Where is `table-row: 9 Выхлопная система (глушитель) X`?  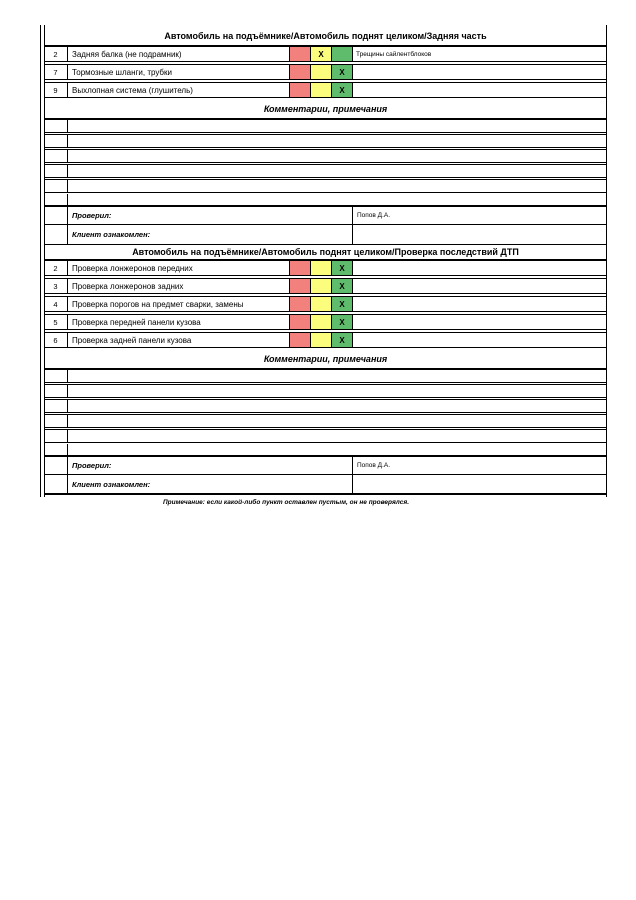
table-row: 9 Выхлопная система (глушитель) X is located at coordinates (325, 90).